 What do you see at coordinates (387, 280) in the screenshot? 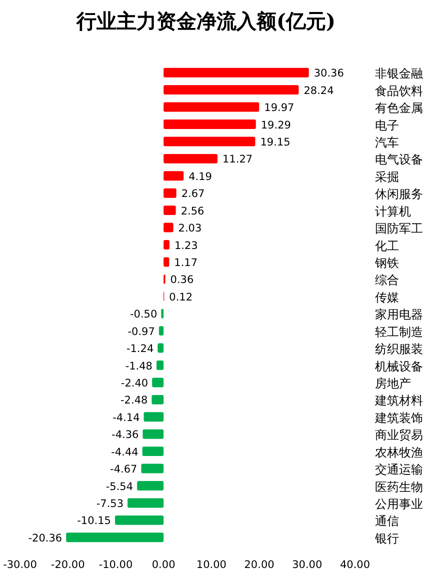
I see `y-tick-label: 综合` at bounding box center [387, 280].